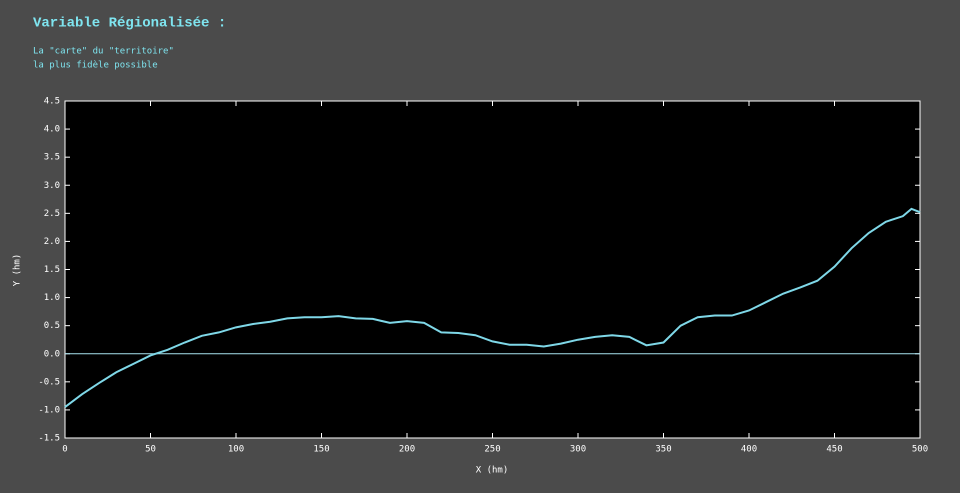 The width and height of the screenshot is (960, 493). I want to click on y-axis-label: Y (hm), so click(18, 270).